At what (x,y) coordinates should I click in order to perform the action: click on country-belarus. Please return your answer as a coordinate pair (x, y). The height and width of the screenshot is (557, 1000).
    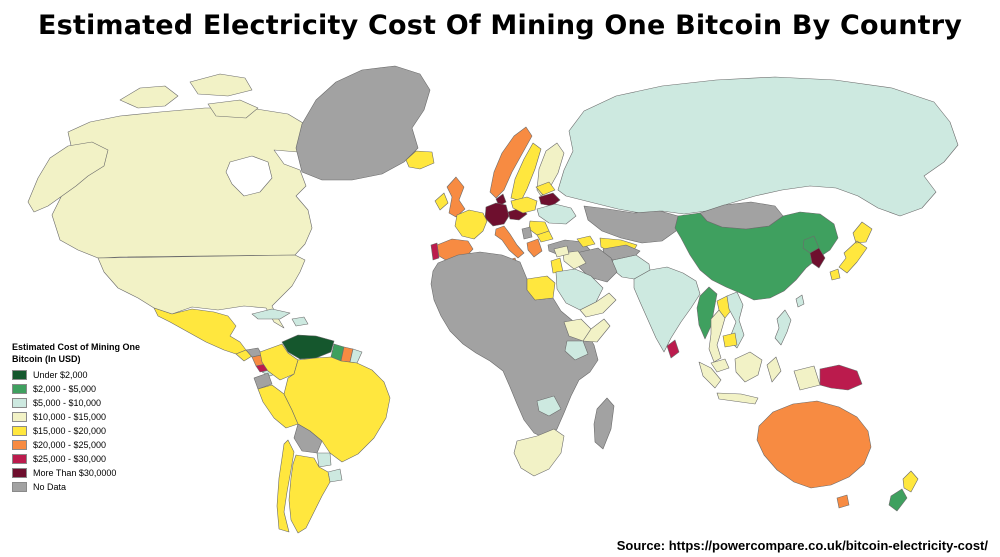
    Looking at the image, I should click on (549, 199).